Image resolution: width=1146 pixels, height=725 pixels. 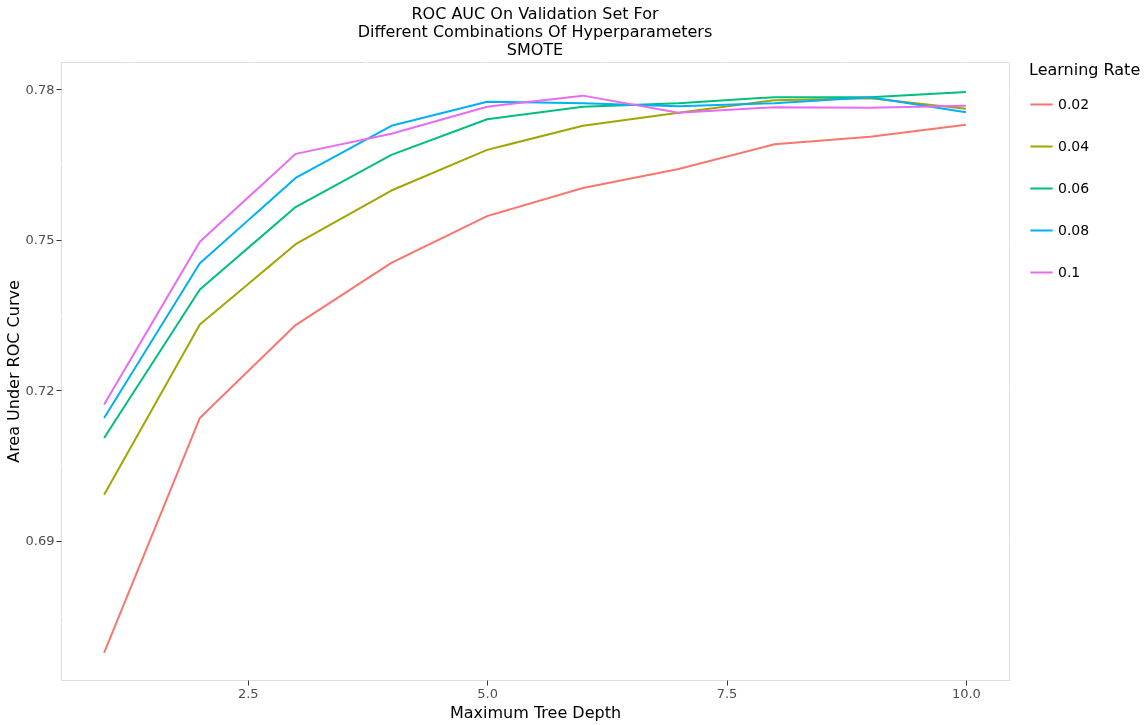 I want to click on legend-label: 0.06, so click(x=1074, y=187).